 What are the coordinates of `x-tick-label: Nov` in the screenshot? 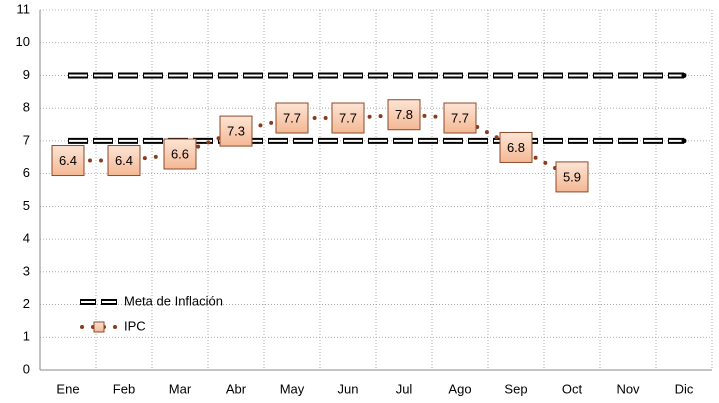 It's located at (628, 388).